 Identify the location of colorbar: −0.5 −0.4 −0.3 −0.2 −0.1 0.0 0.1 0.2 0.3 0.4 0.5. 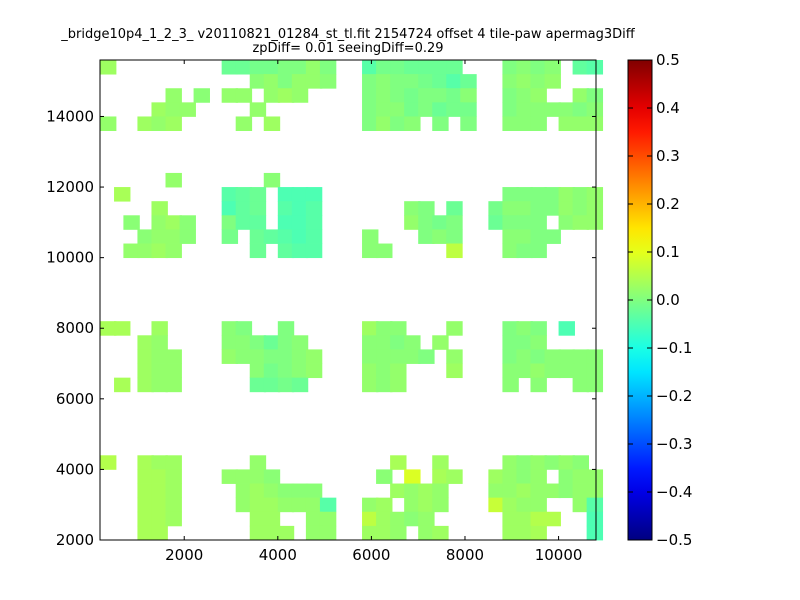
(659, 300).